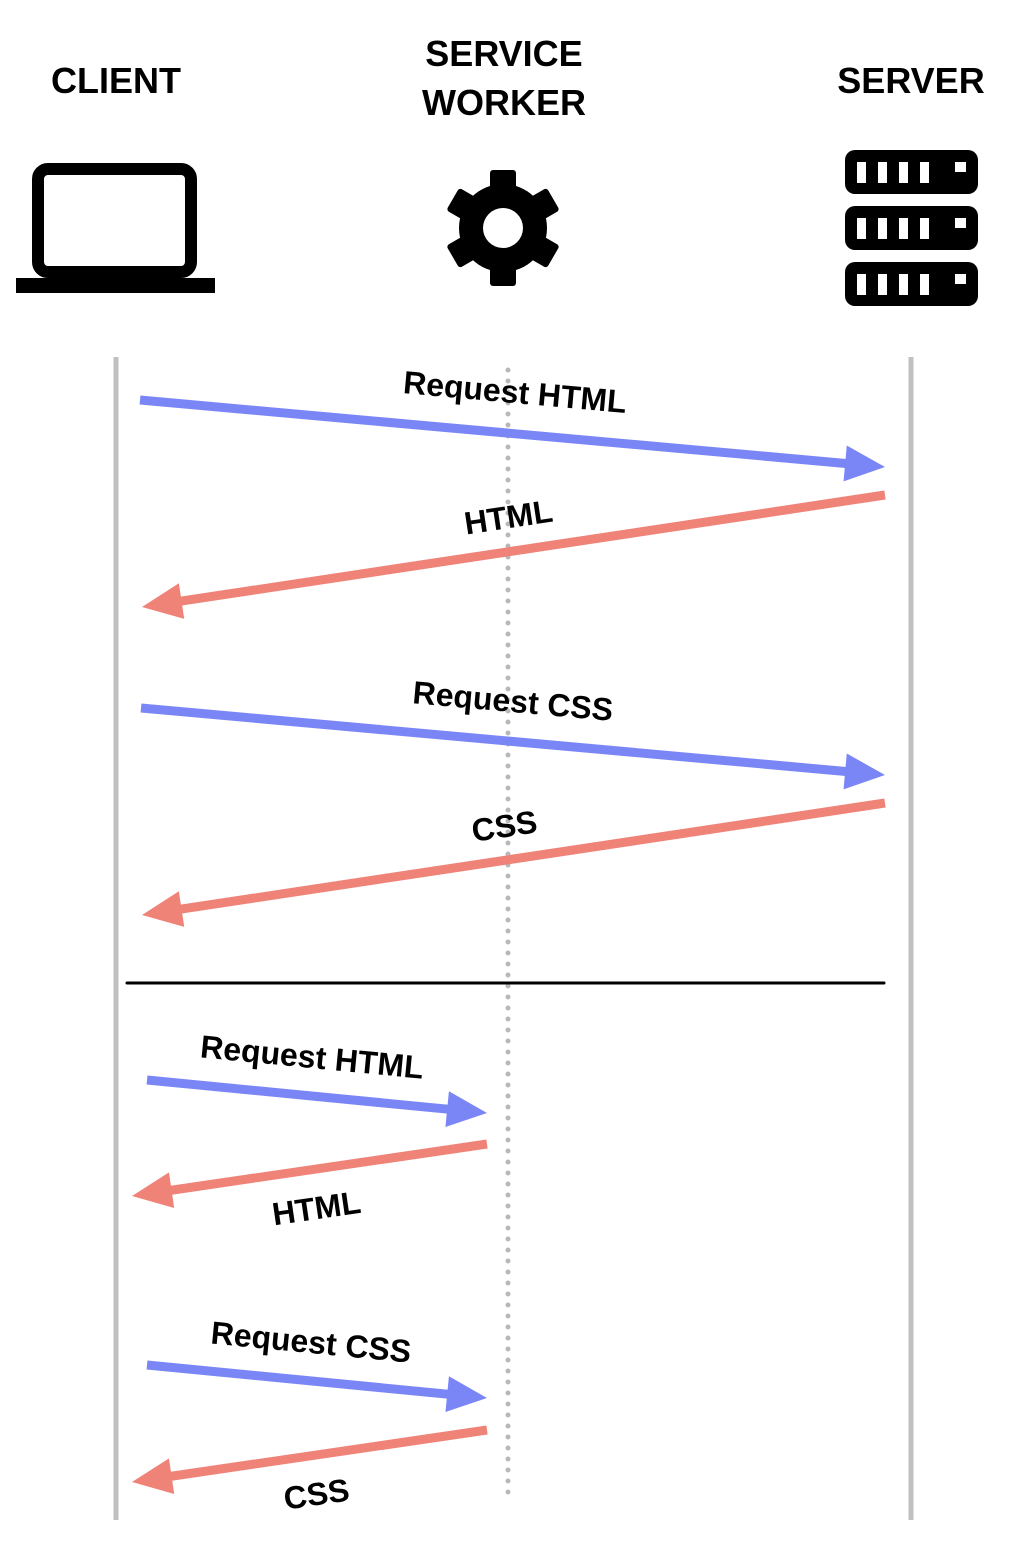  I want to click on request-html-label: Request HTML, so click(515, 392).